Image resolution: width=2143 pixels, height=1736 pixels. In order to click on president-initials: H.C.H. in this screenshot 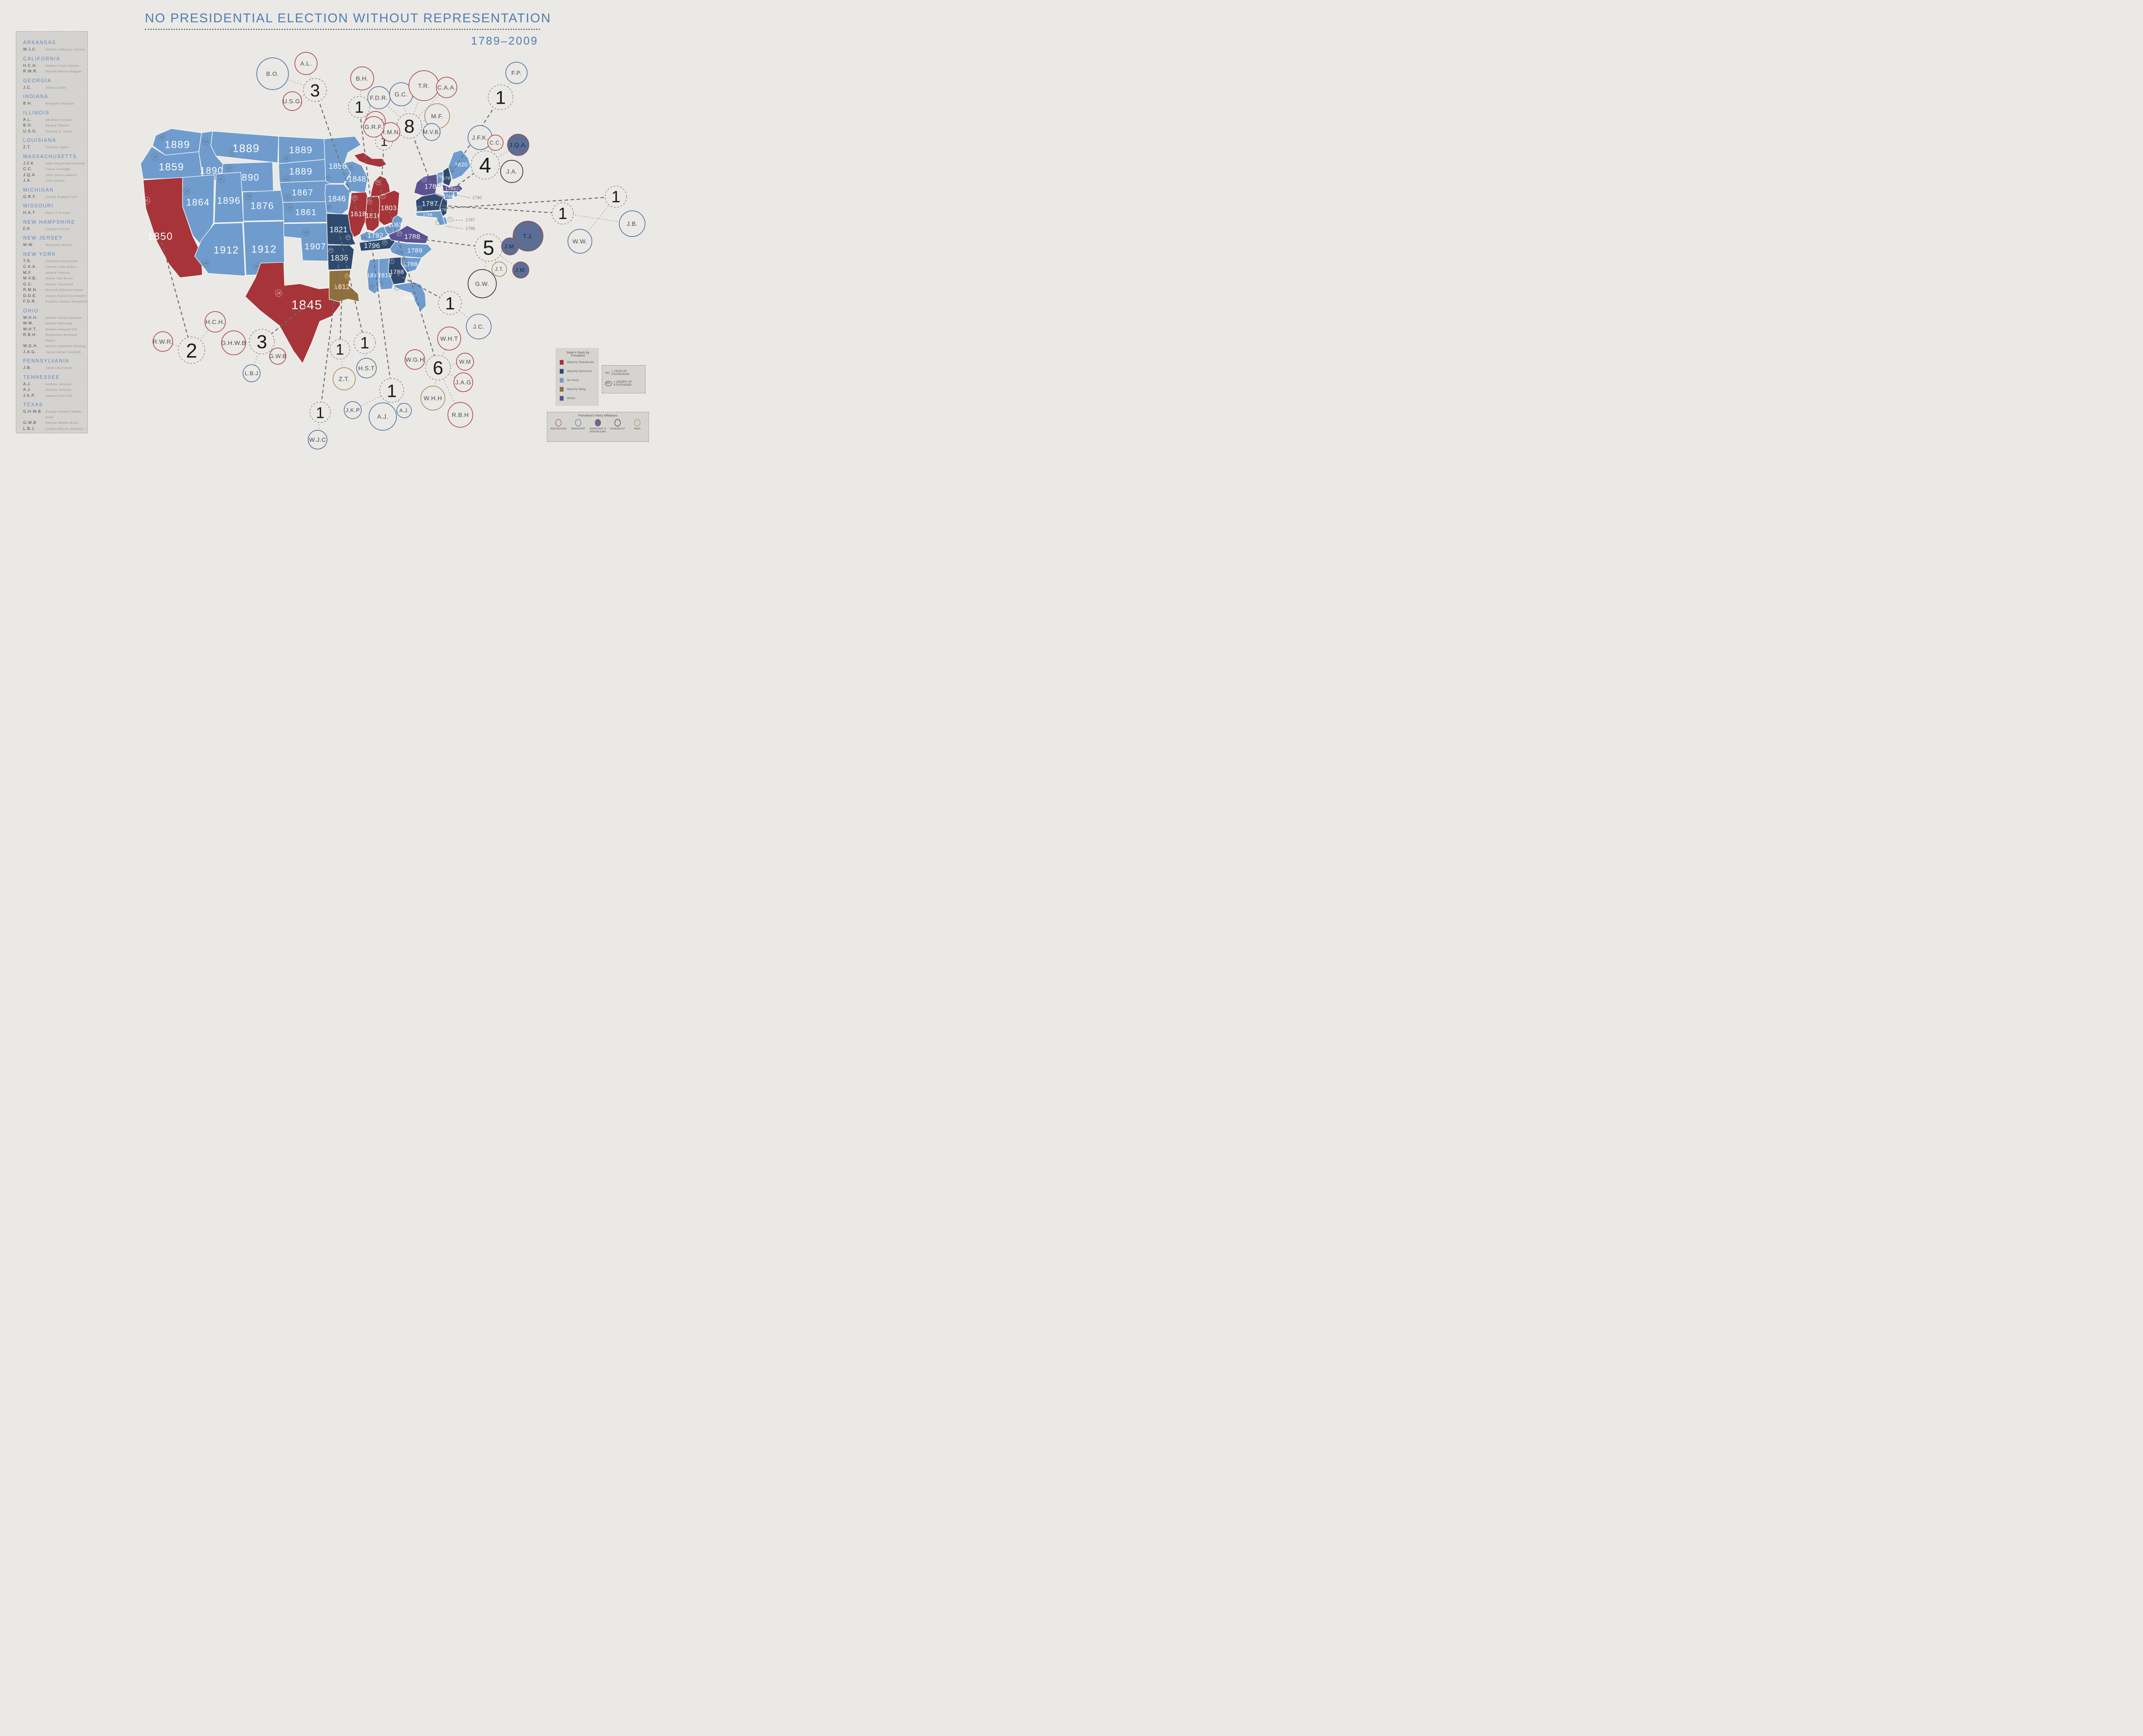, I will do `click(215, 321)`.